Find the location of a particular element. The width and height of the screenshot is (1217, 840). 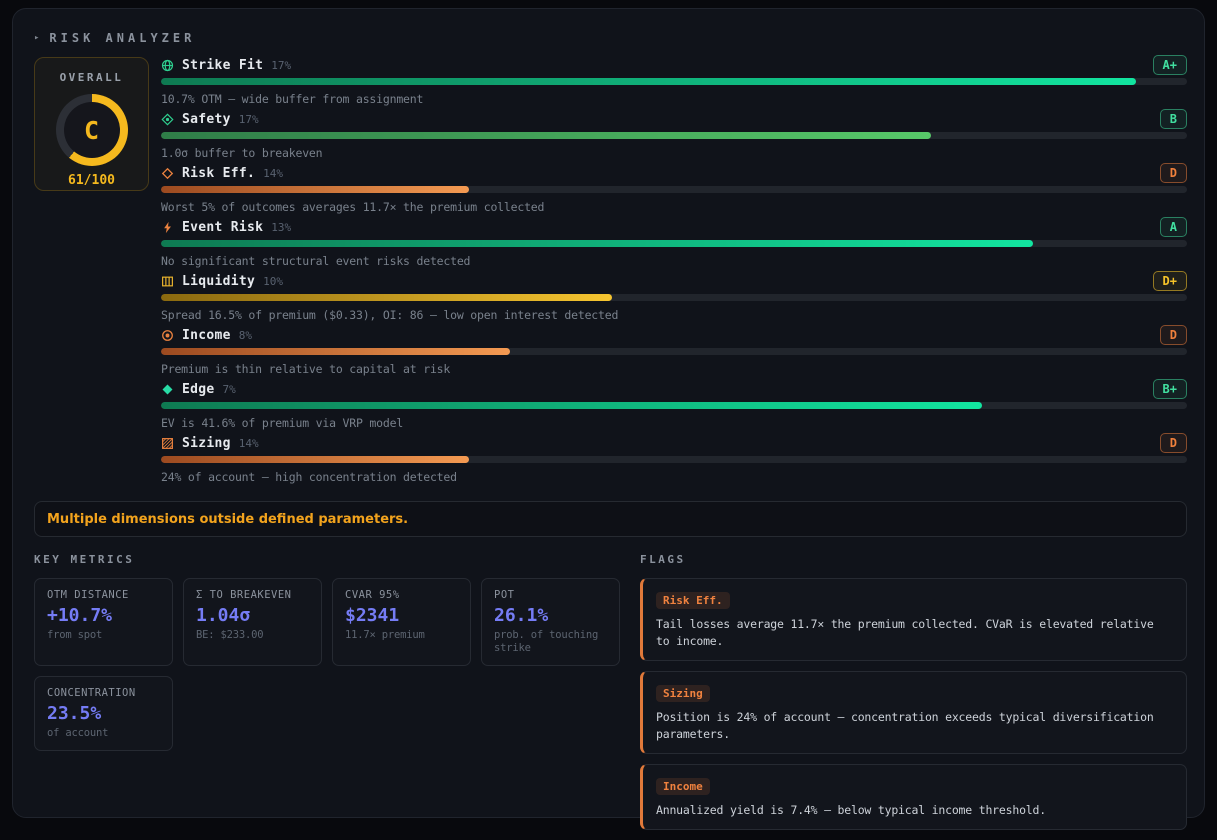

overall-score-ring: C is located at coordinates (91, 130).